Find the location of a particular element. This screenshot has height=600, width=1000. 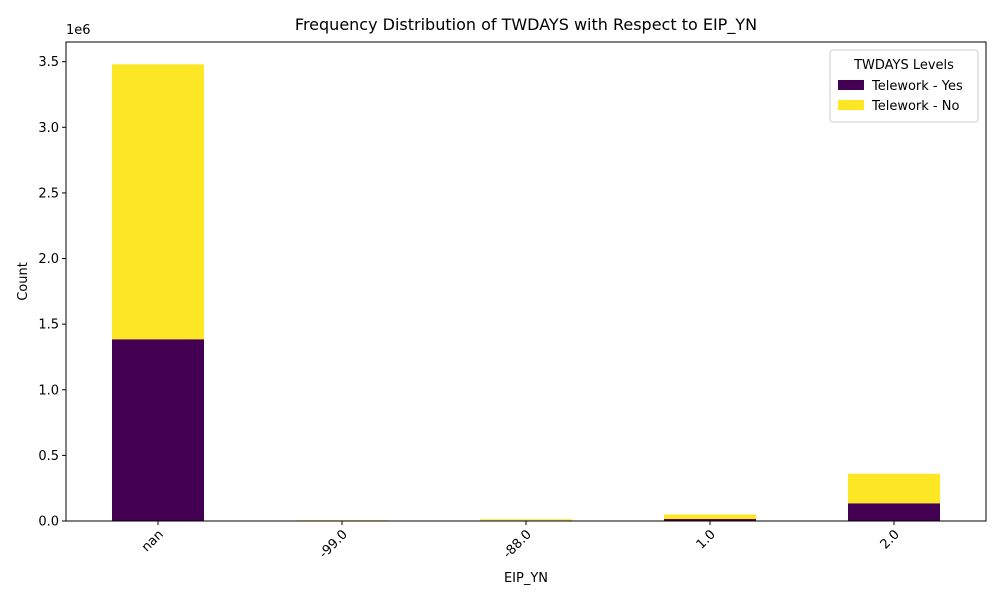

y-tick-label: 2.5 is located at coordinates (48, 193).